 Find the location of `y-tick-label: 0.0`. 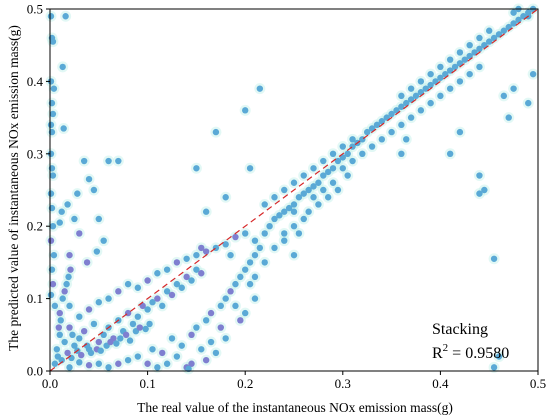

y-tick-label: 0.0 is located at coordinates (35, 371).